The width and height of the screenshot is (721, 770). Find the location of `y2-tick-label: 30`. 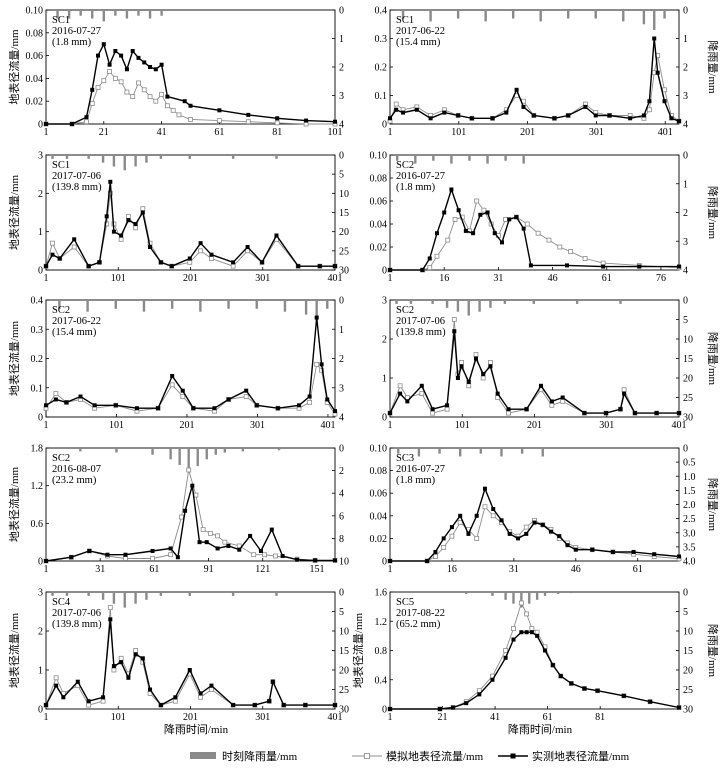

y2-tick-label: 30 is located at coordinates (688, 418).